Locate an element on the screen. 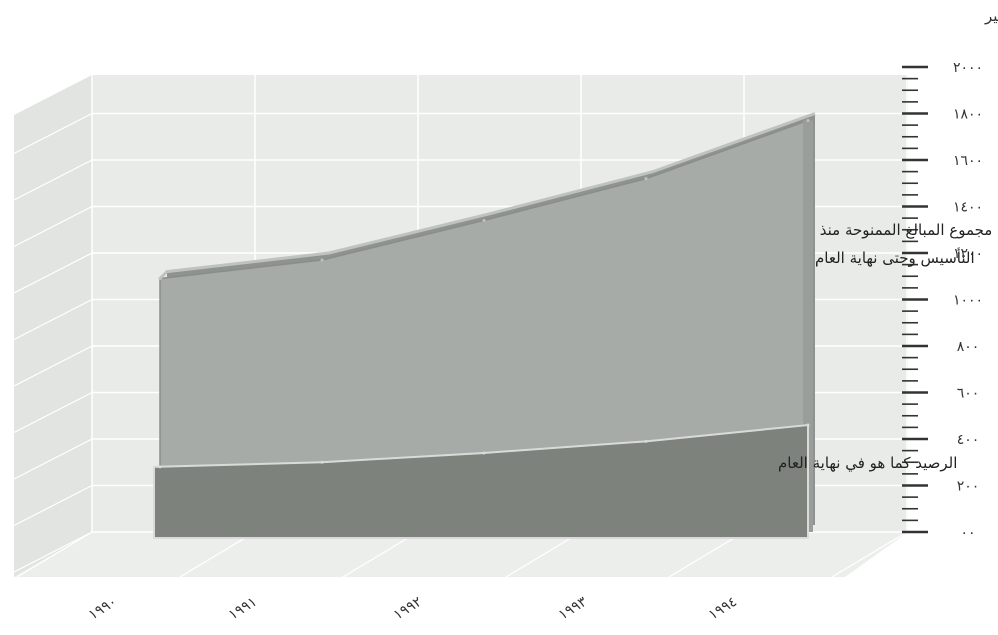 The height and width of the screenshot is (635, 998). y-tick-label: ١٦٠٠ is located at coordinates (968, 161).